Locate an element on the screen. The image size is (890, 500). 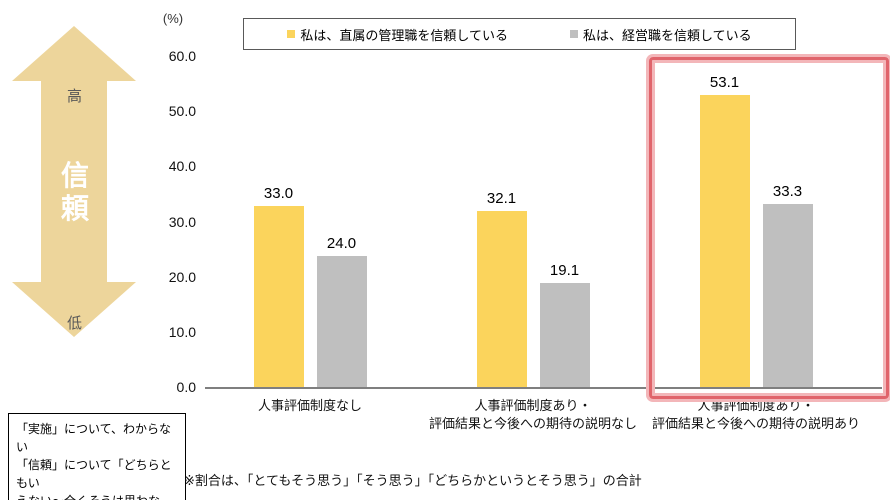
y-axis-tick-label: 40.0 is located at coordinates (182, 166).